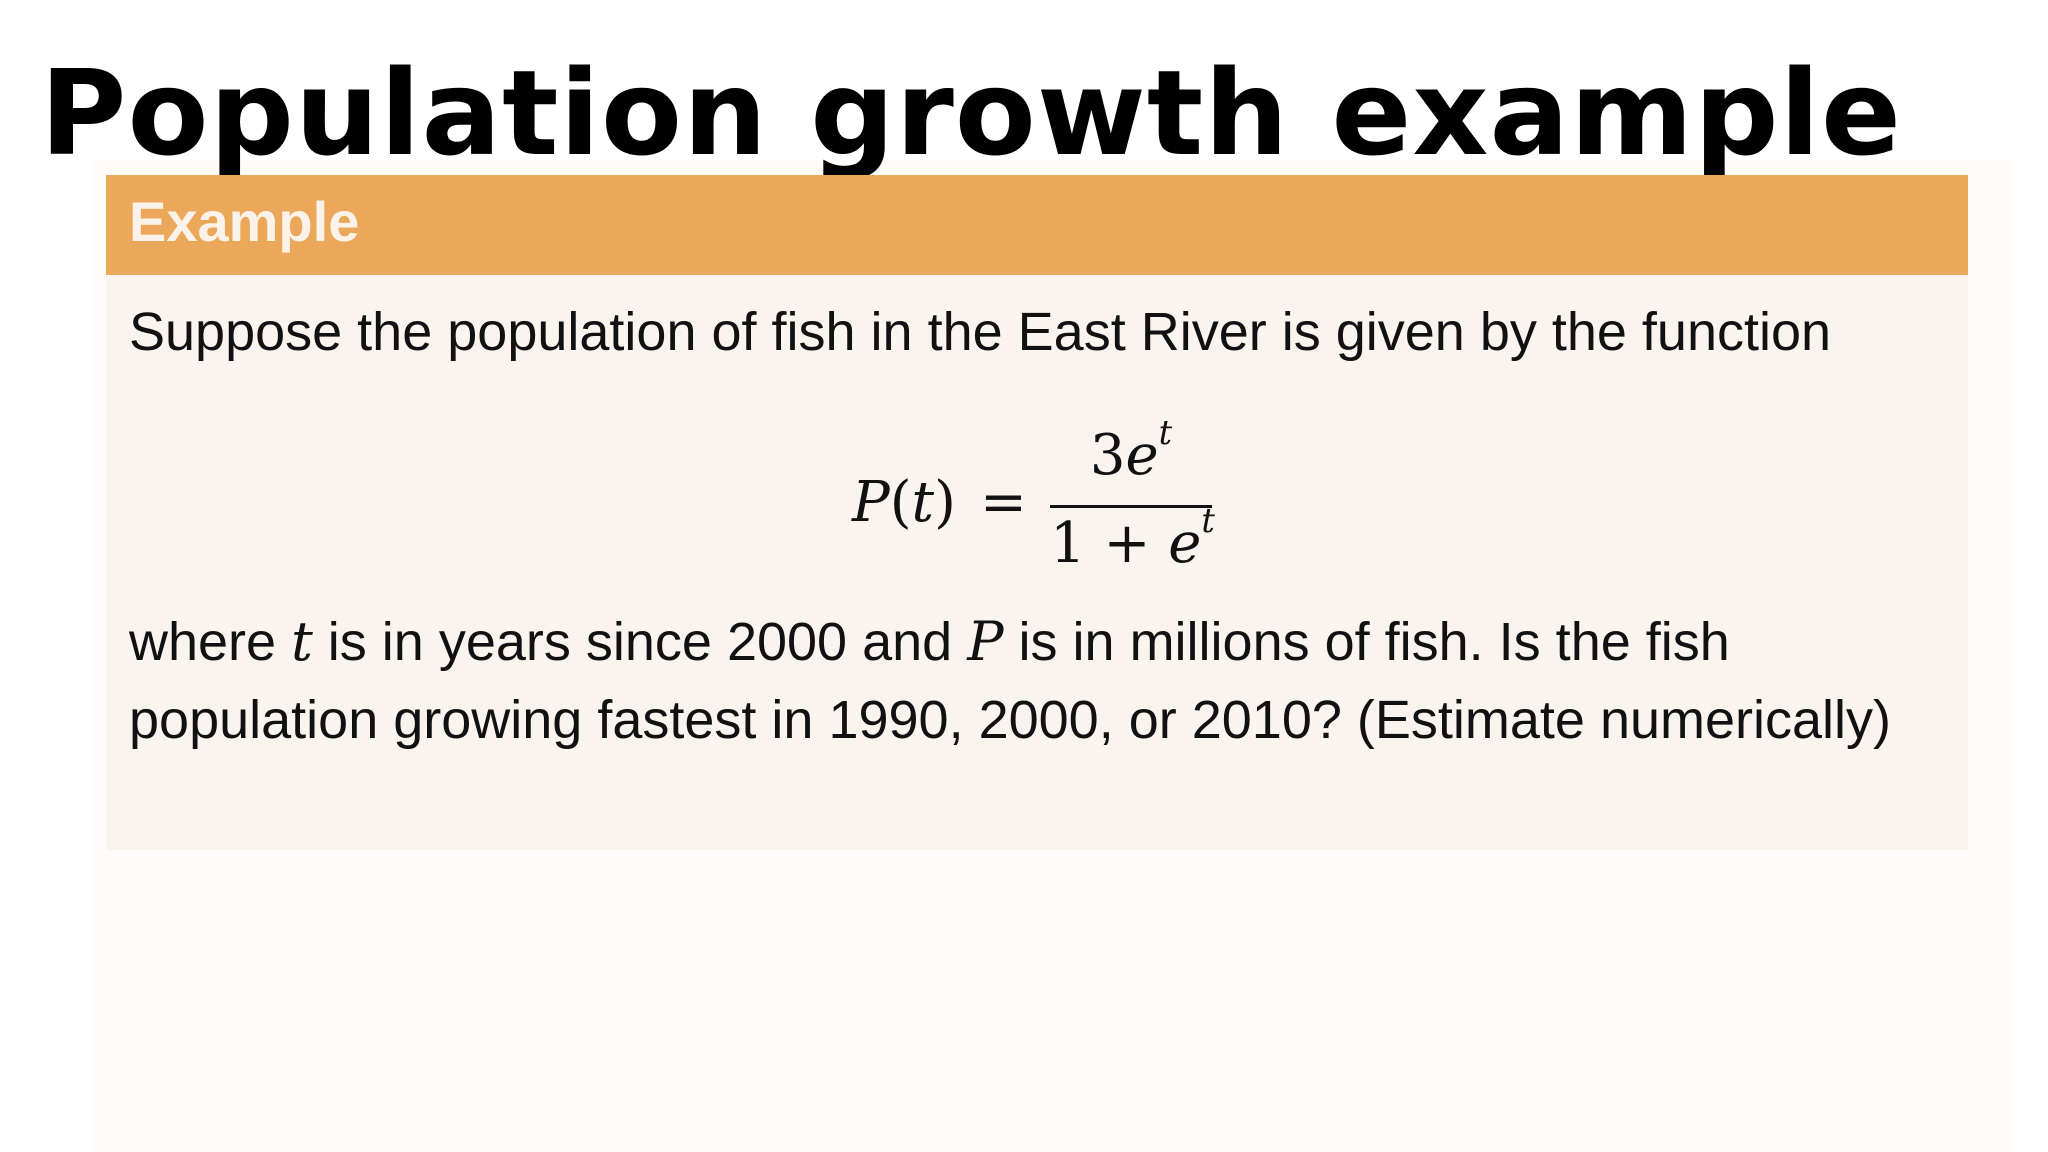 The width and height of the screenshot is (2048, 1152). Describe the element at coordinates (1132, 538) in the screenshot. I see `fraction-denominator: 1 + et` at that location.